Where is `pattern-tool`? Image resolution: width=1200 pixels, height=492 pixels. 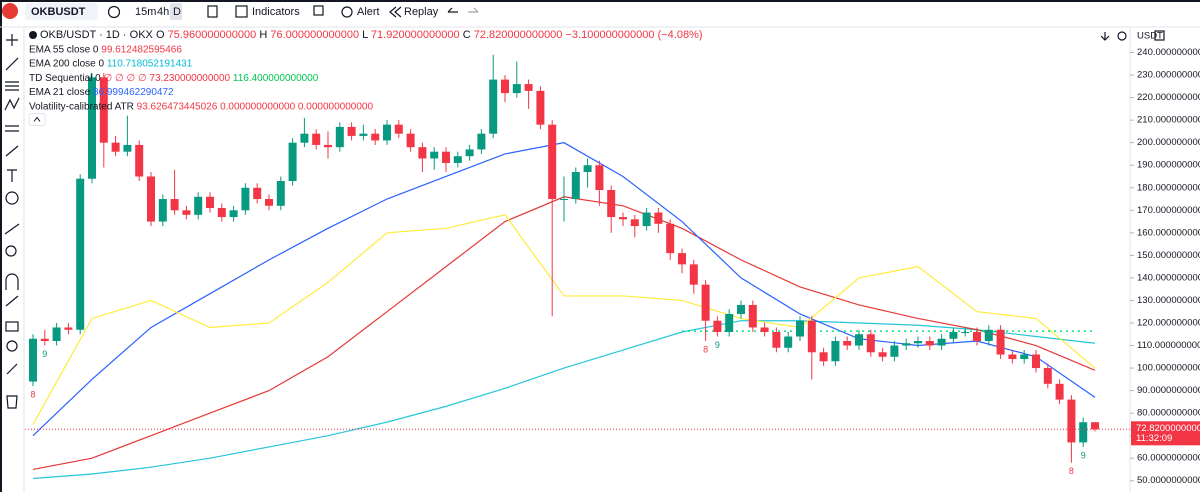 pattern-tool is located at coordinates (12, 104).